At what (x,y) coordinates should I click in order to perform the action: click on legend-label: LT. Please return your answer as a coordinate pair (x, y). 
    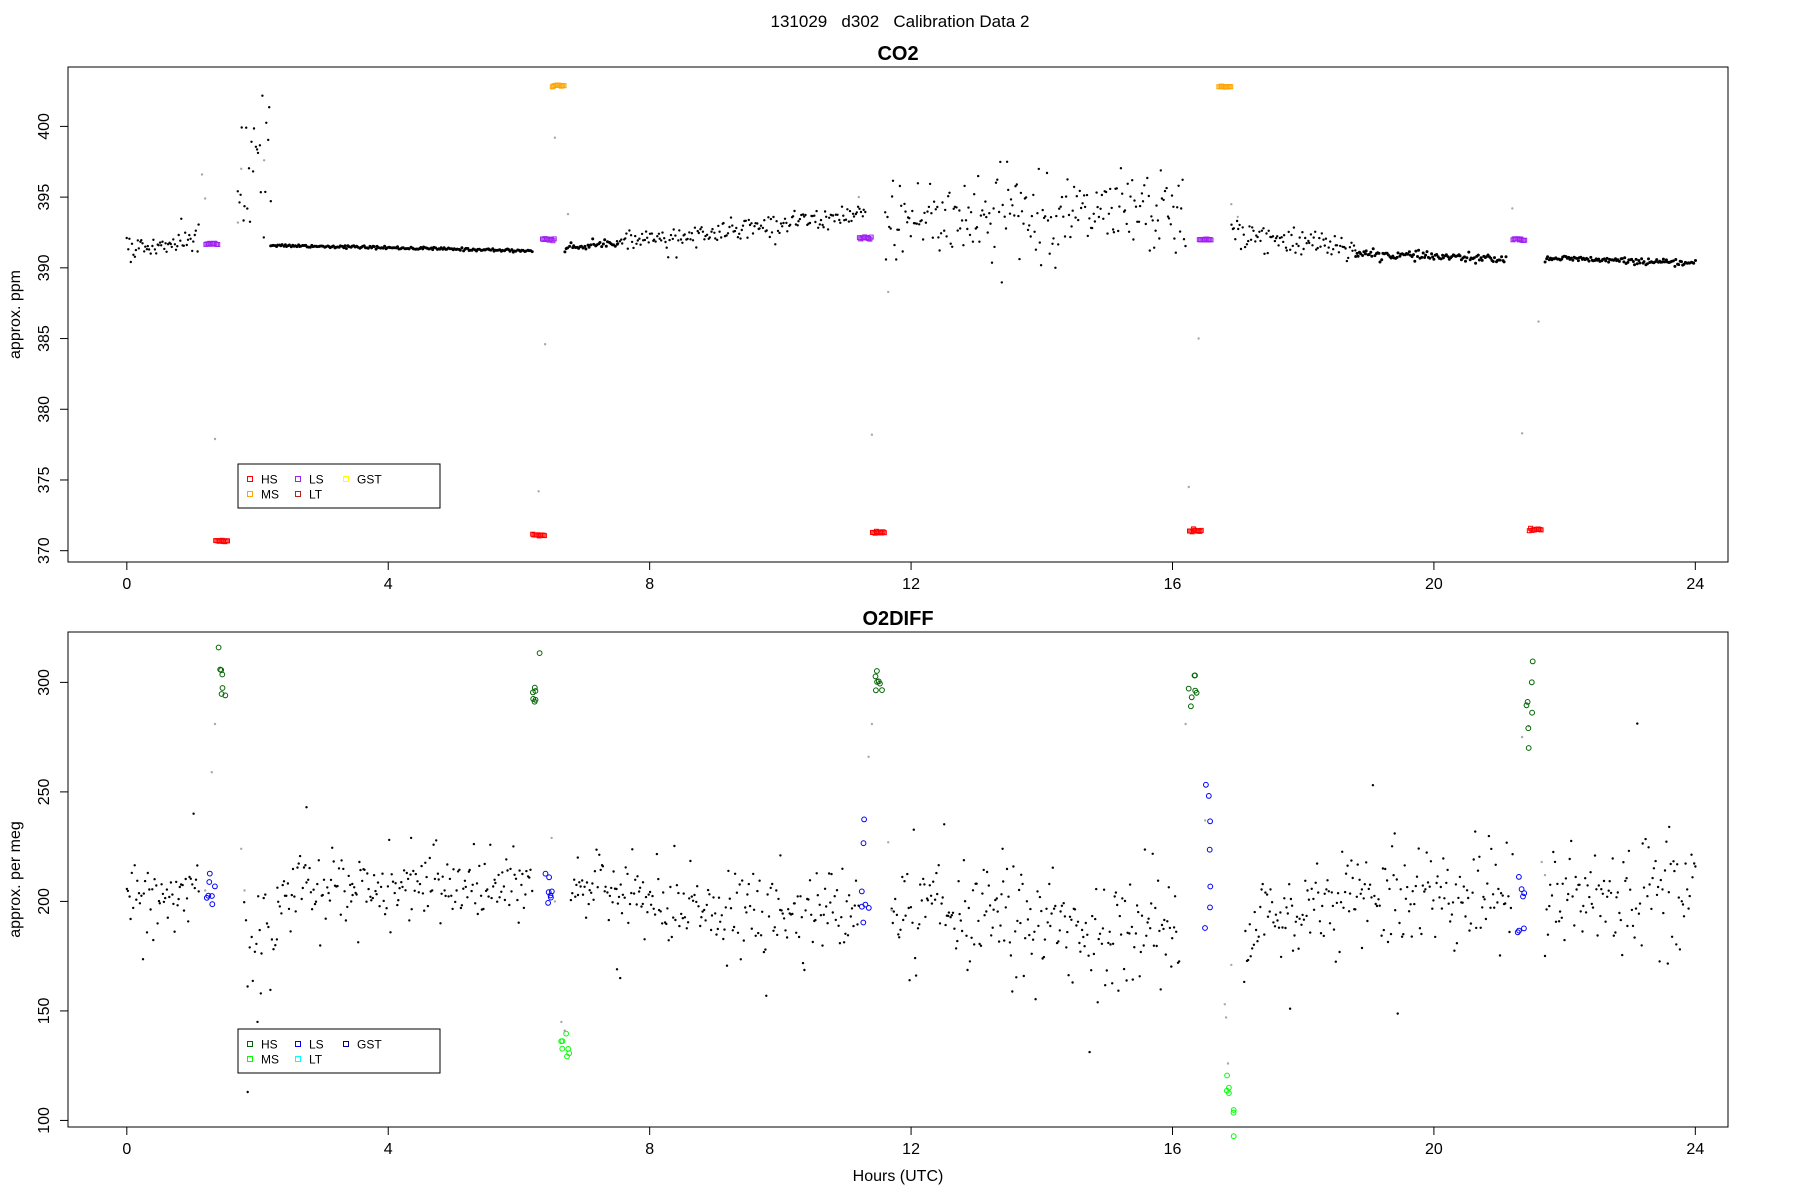
    Looking at the image, I should click on (316, 495).